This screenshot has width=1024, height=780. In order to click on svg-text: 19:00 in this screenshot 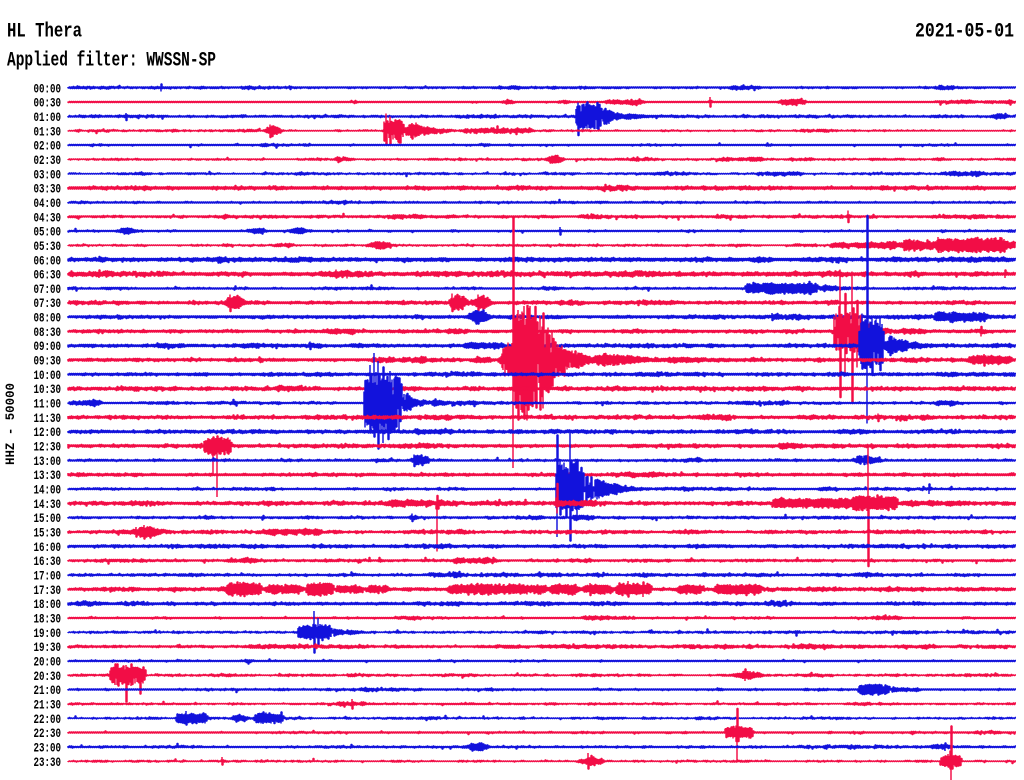, I will do `click(48, 633)`.